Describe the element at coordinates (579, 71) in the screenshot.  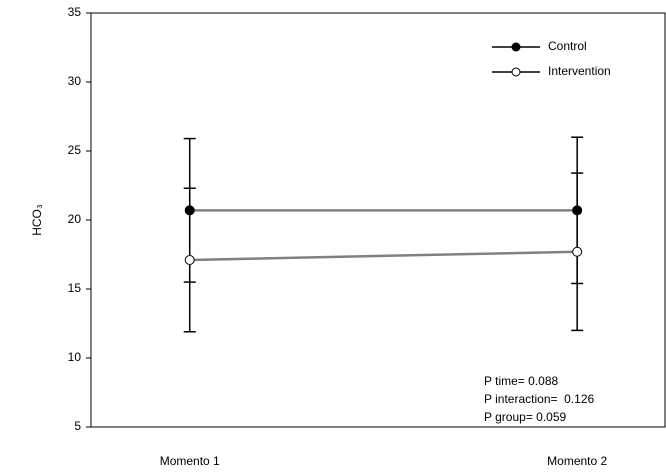
I see `legend-label: Intervention` at that location.